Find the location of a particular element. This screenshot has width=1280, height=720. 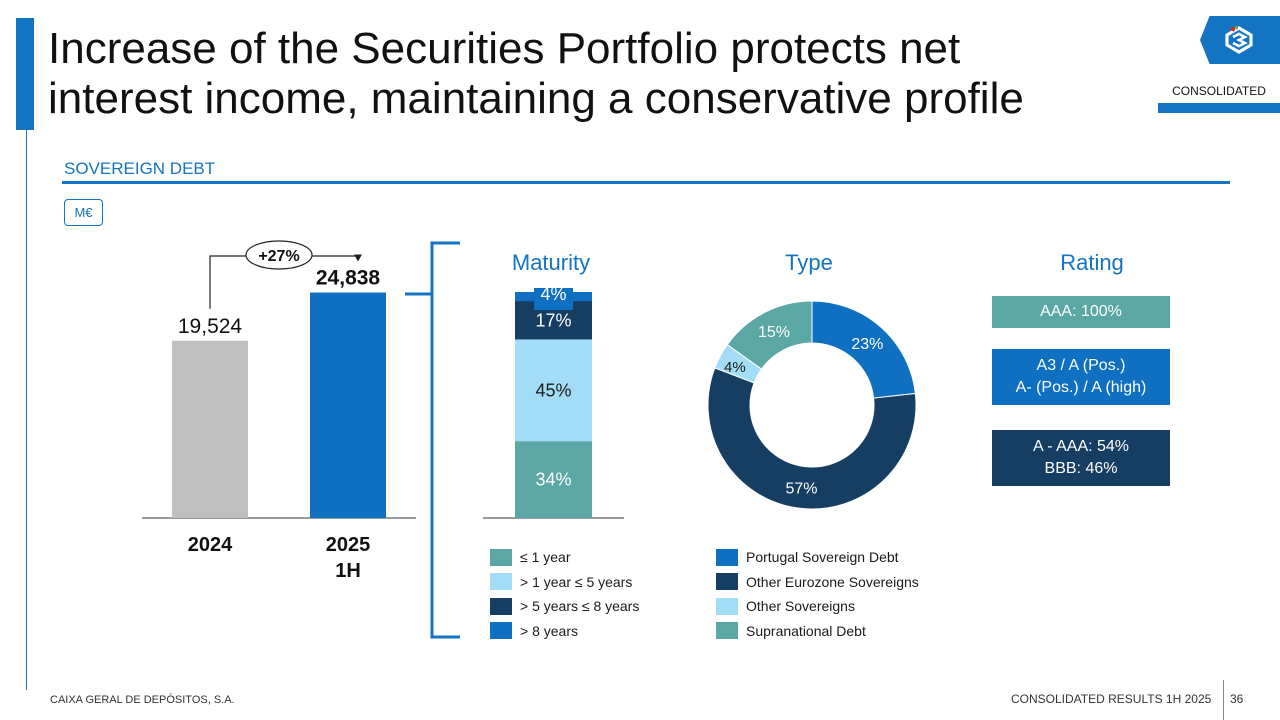

rating-text: AAA: 100% is located at coordinates (1081, 311).